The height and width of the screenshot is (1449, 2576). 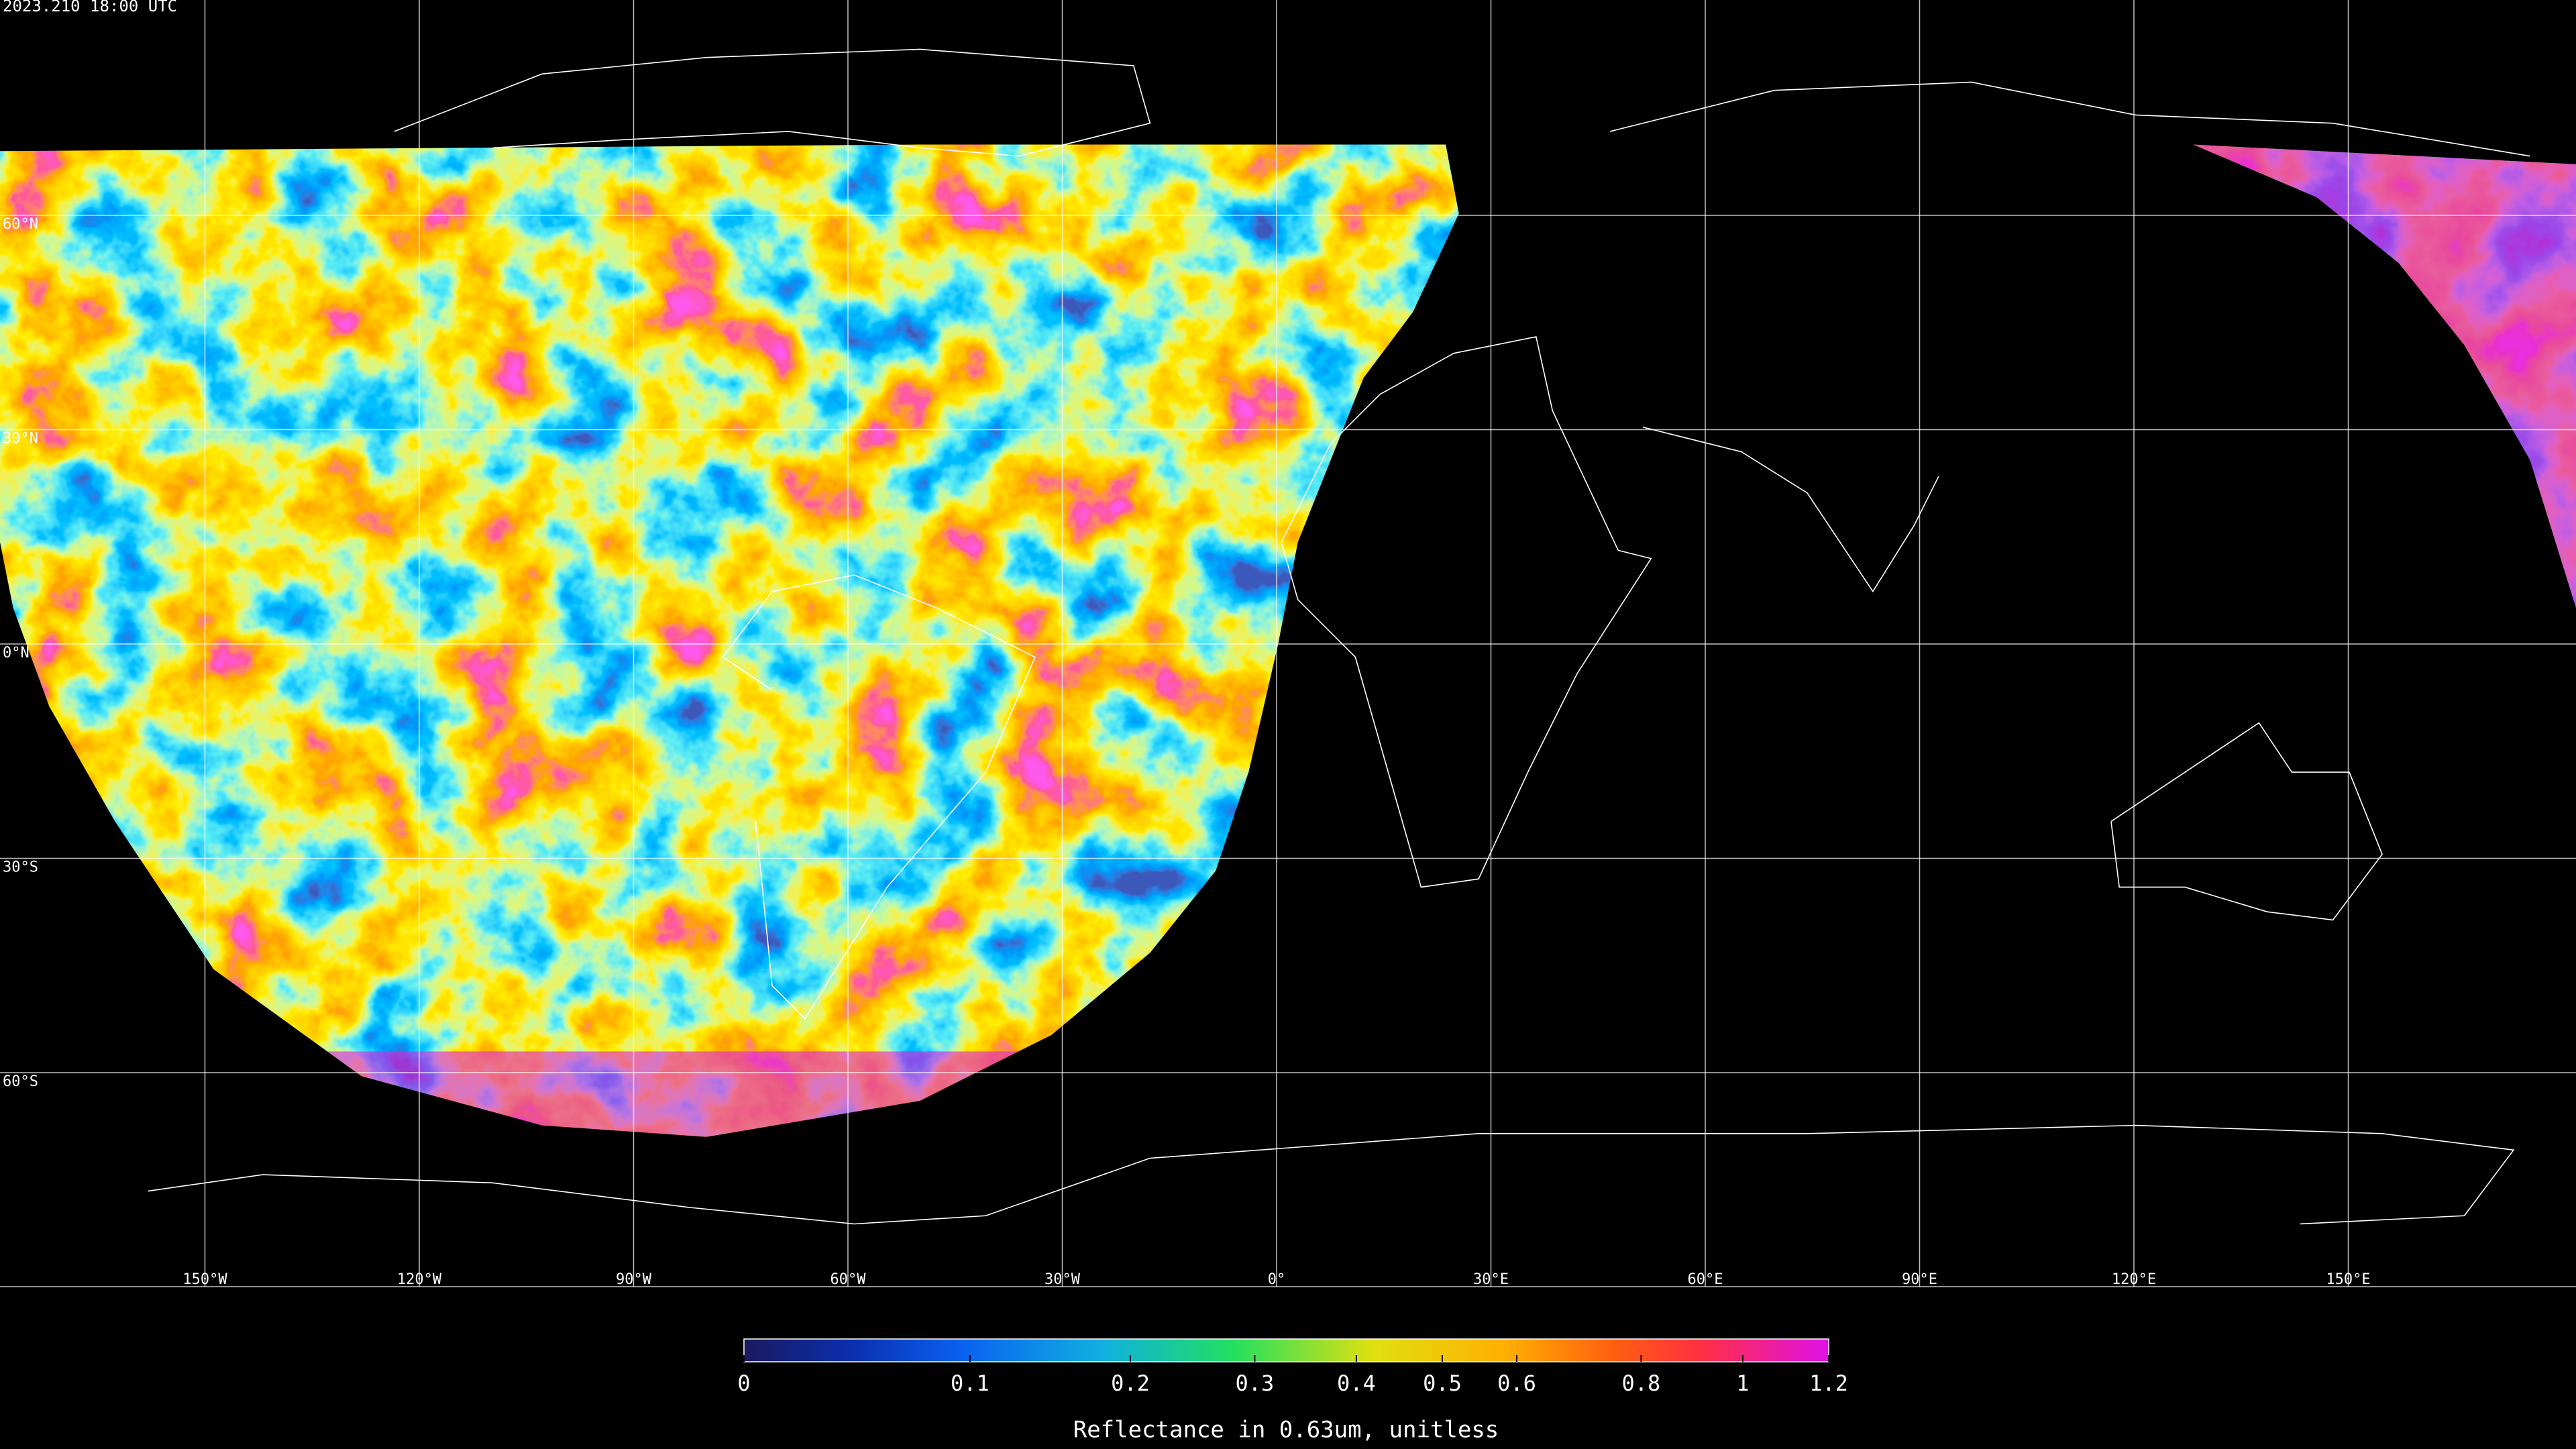 What do you see at coordinates (90, 7) in the screenshot?
I see `timestamp: 2023.210 18:00 UTC` at bounding box center [90, 7].